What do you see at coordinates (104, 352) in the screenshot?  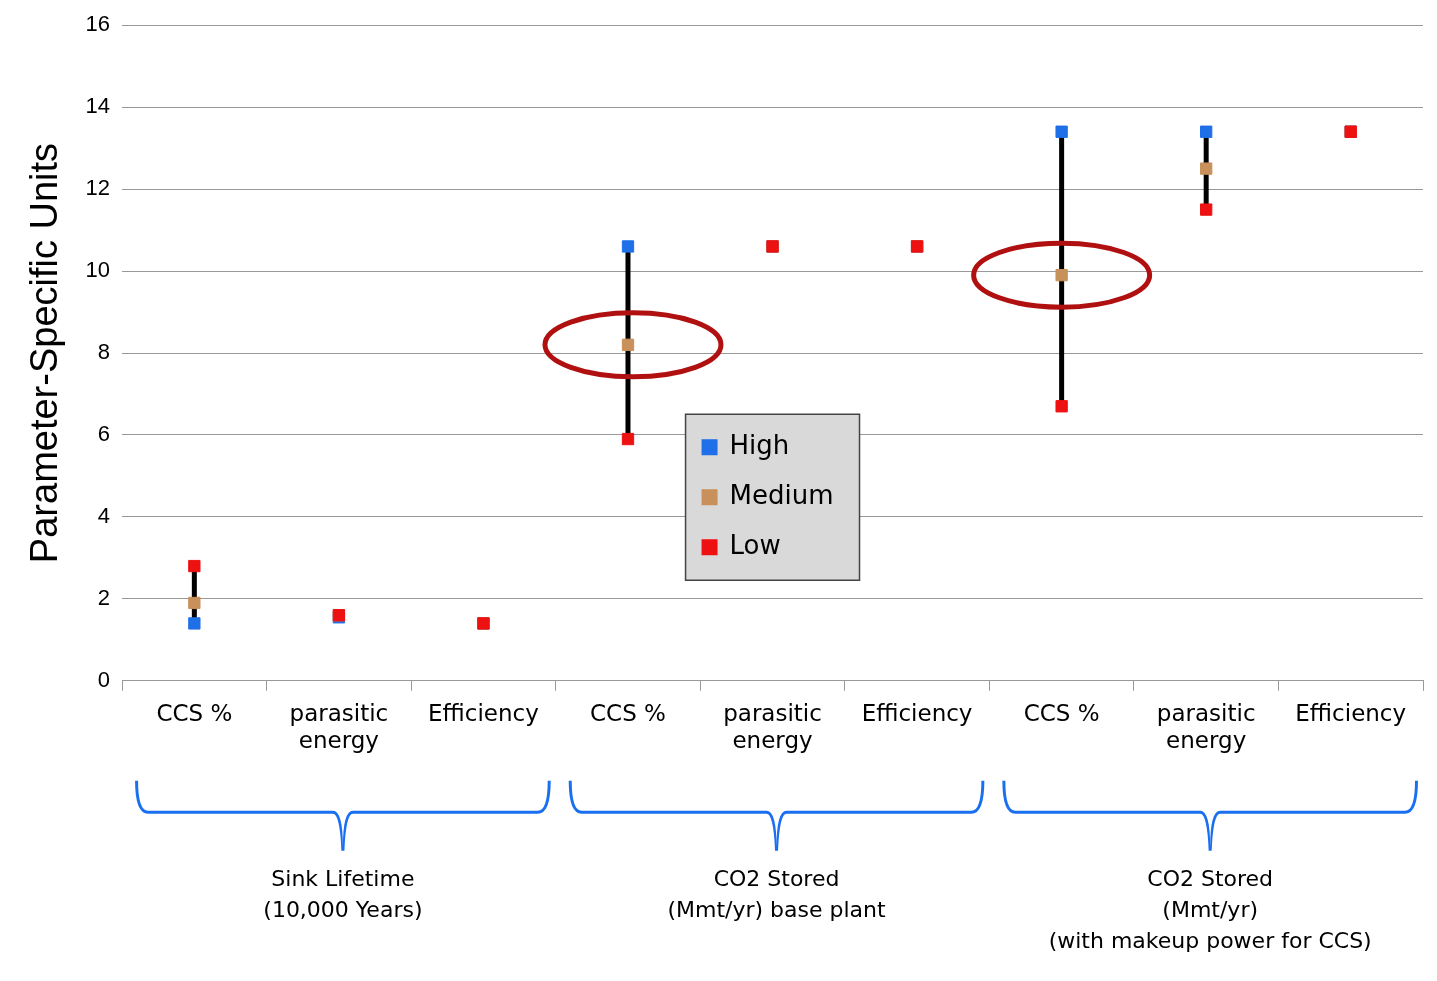 I see `y-tick-label: 8` at bounding box center [104, 352].